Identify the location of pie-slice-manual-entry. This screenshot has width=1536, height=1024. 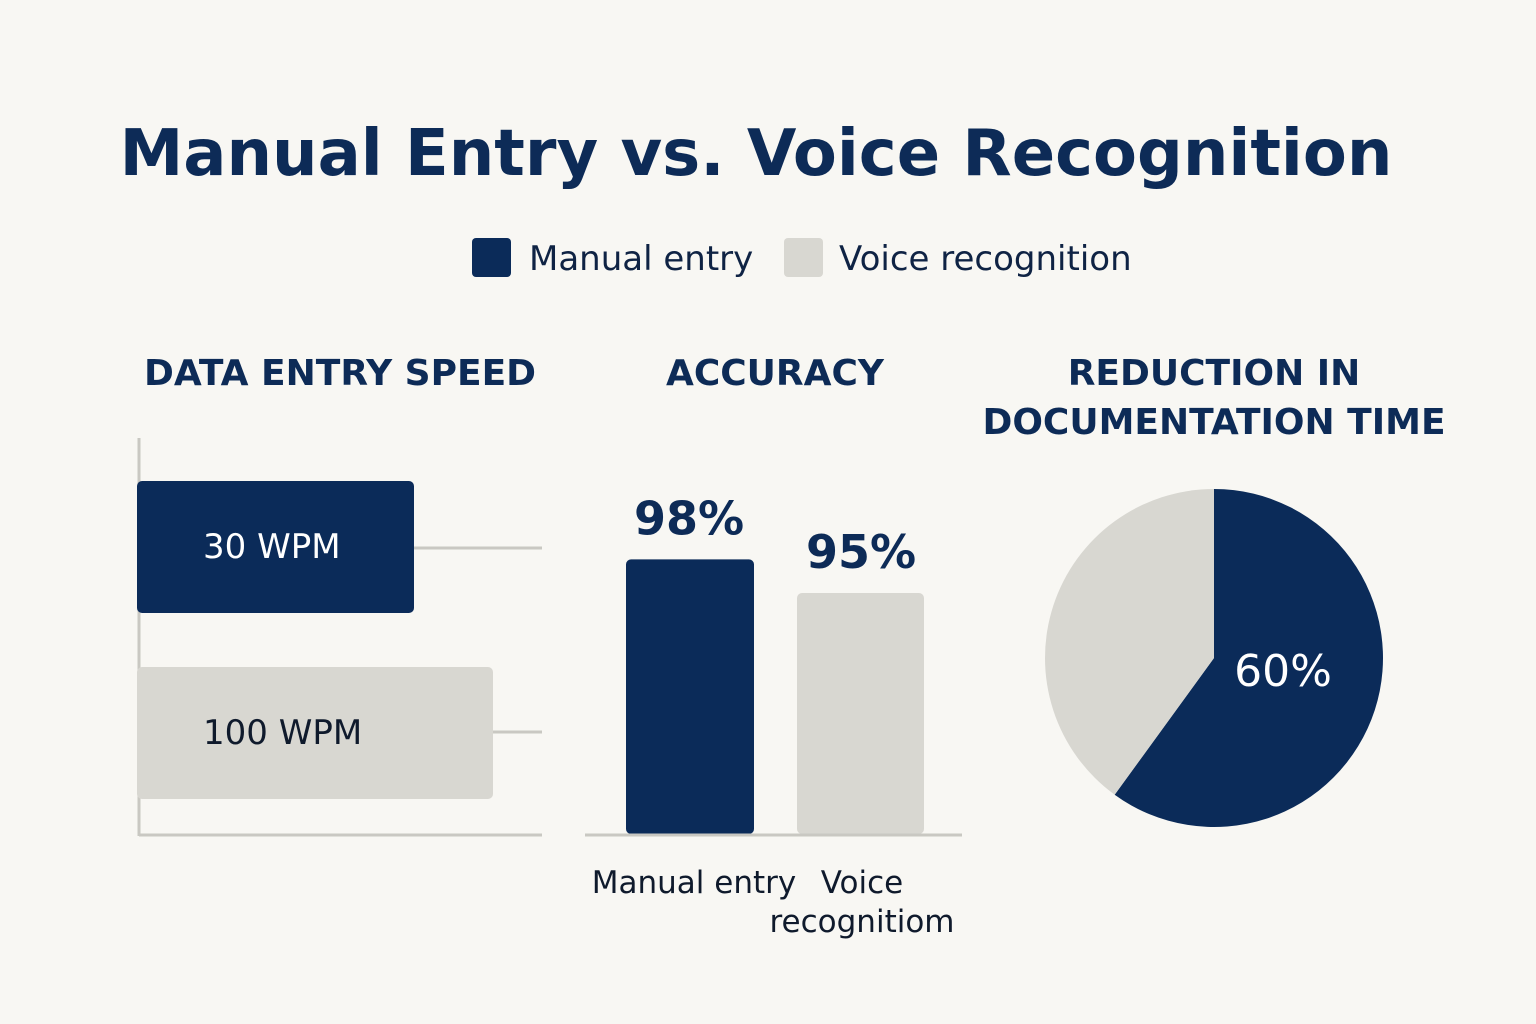
(1249, 658).